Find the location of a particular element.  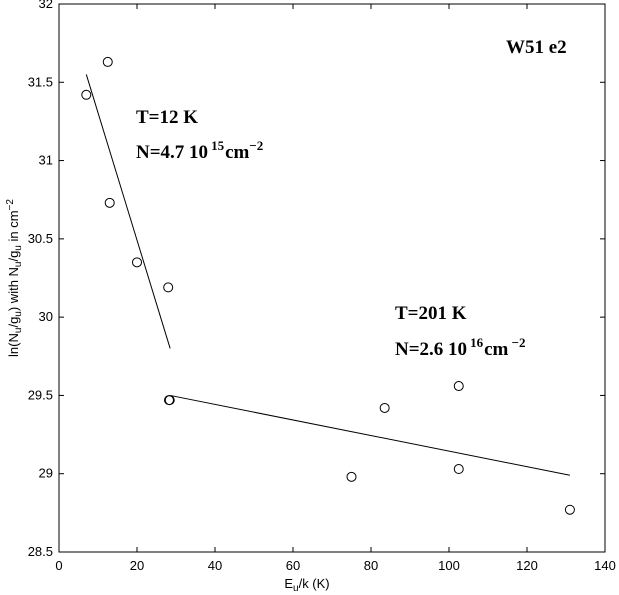

y-axis-label-part-2: /g is located at coordinates (13, 322).